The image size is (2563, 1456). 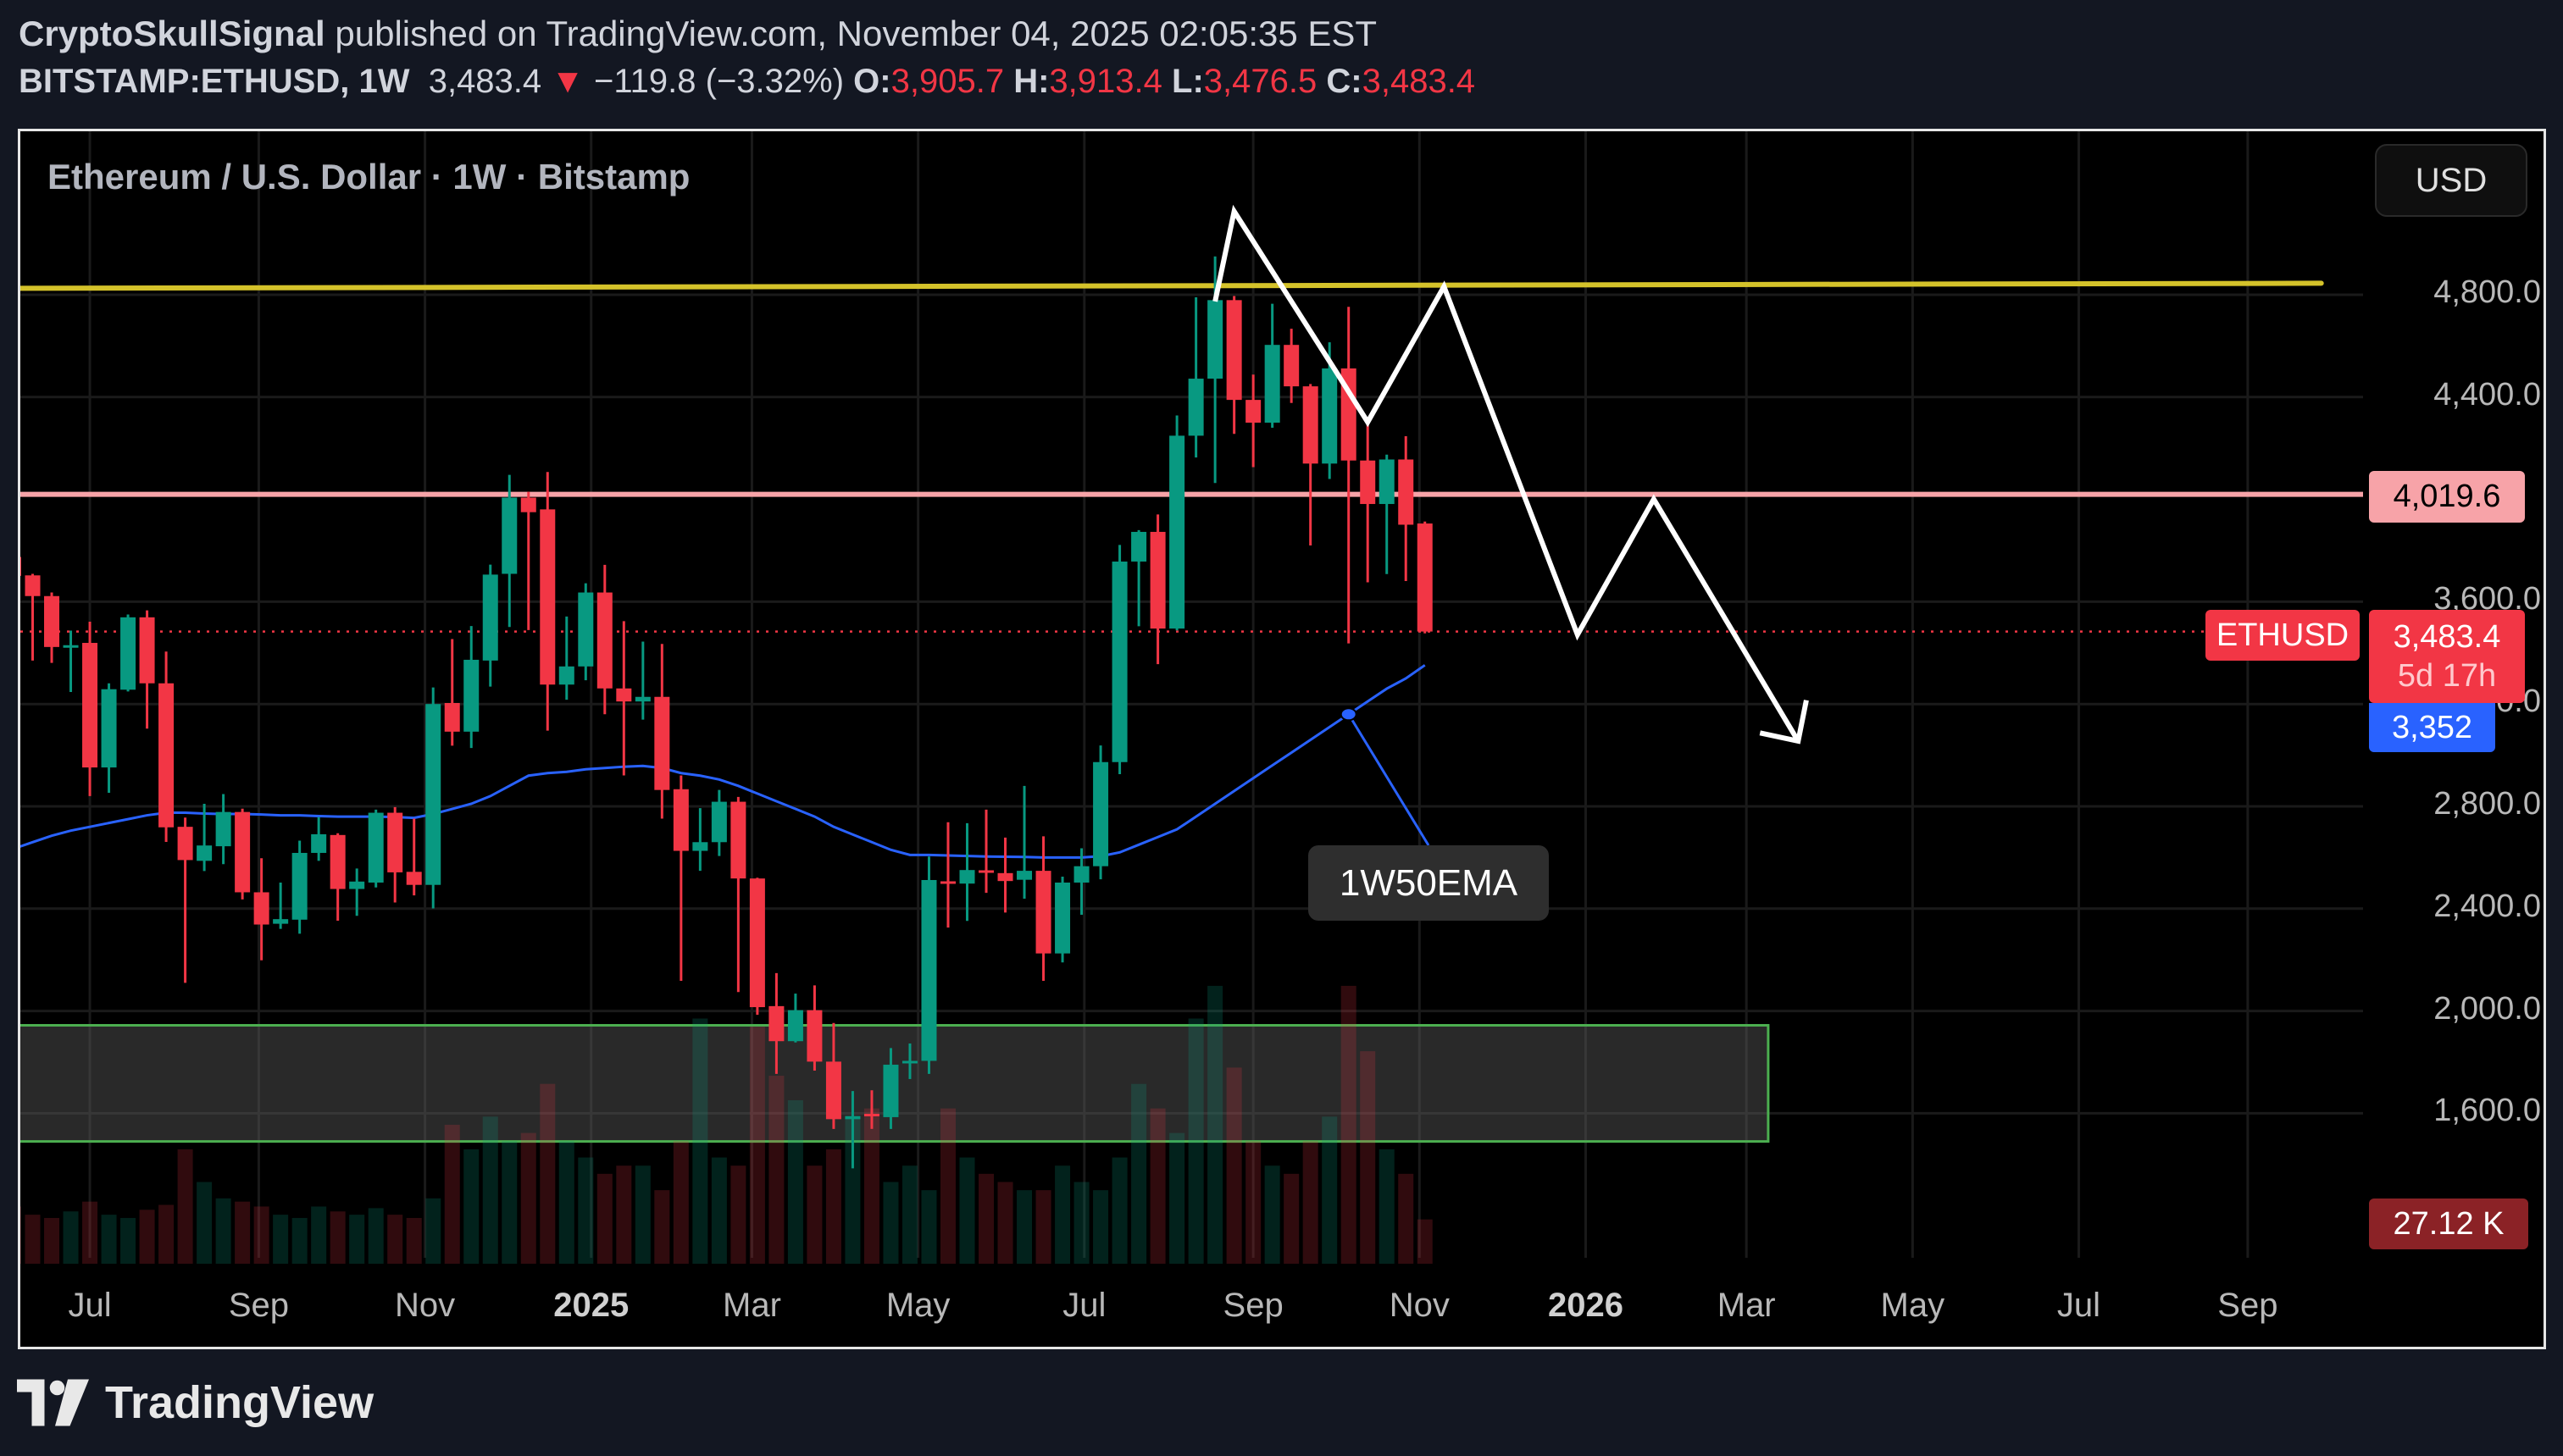 What do you see at coordinates (2451, 180) in the screenshot?
I see `currency-button: USD` at bounding box center [2451, 180].